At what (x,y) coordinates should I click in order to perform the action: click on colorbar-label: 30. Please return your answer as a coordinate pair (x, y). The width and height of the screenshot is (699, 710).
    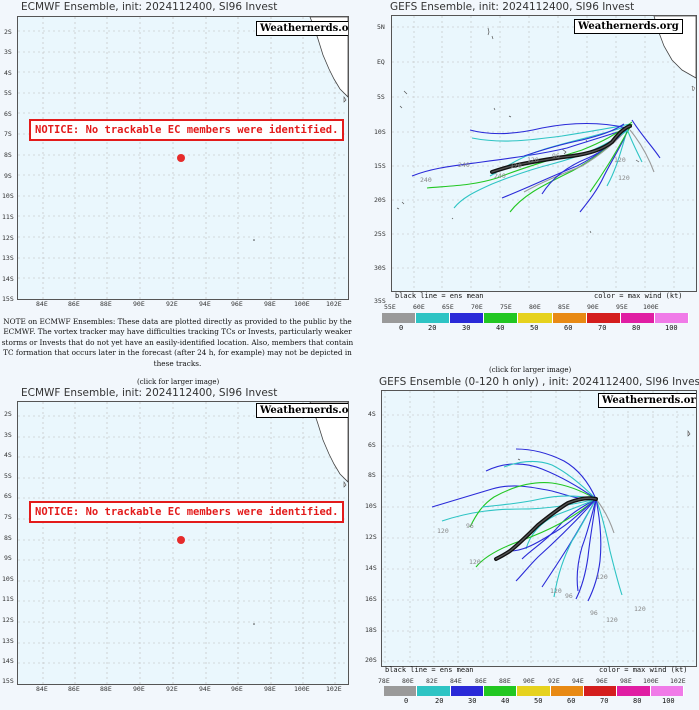
    Looking at the image, I should click on (466, 328).